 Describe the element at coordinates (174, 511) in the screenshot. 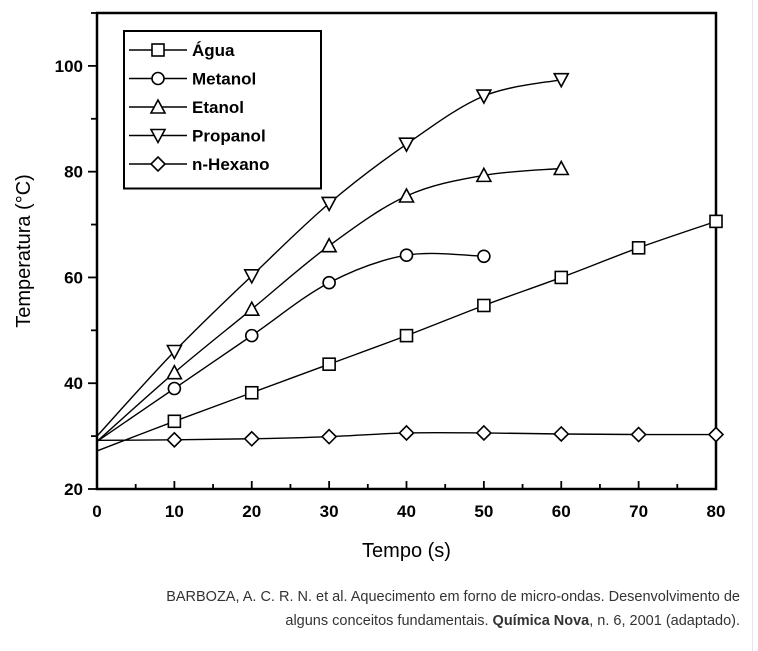

I see `x-tick-label: 10` at that location.